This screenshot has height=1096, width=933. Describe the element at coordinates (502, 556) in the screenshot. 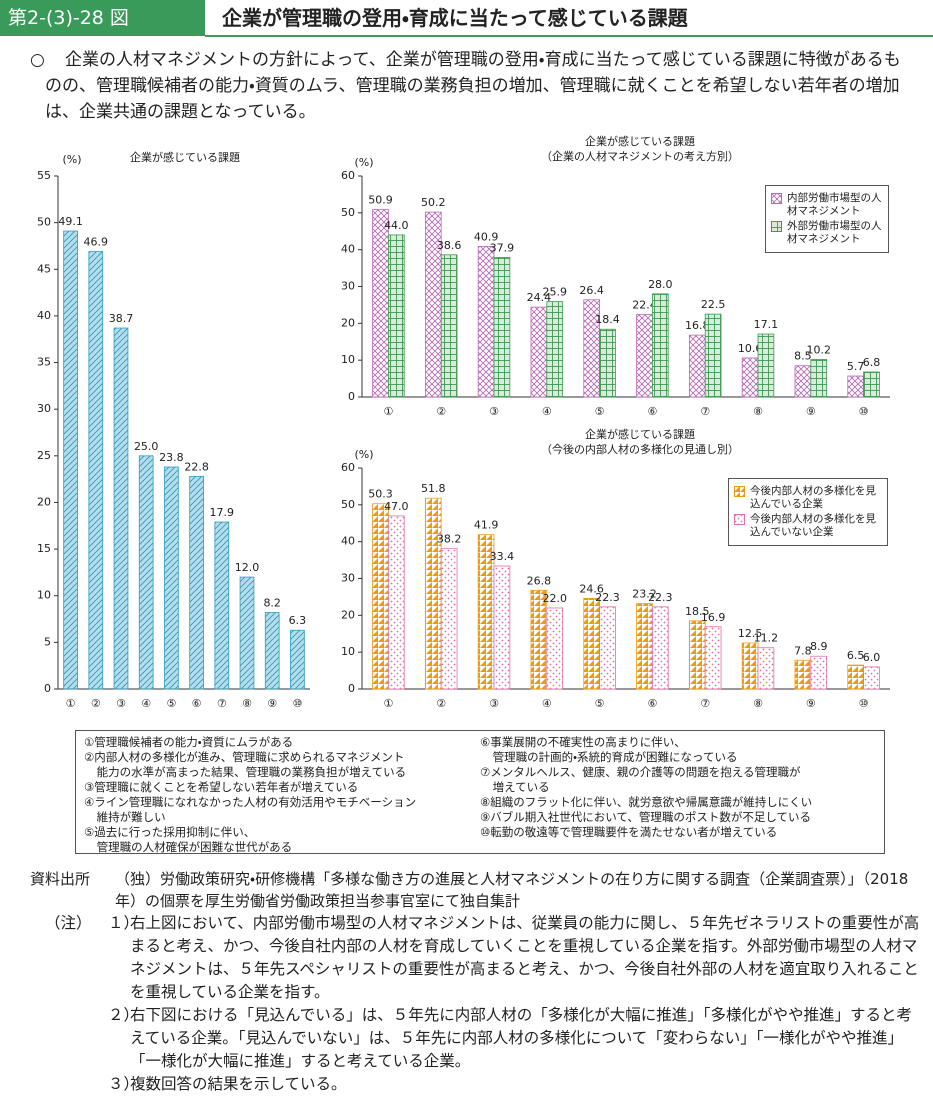

I see `value-label: 33.4` at that location.